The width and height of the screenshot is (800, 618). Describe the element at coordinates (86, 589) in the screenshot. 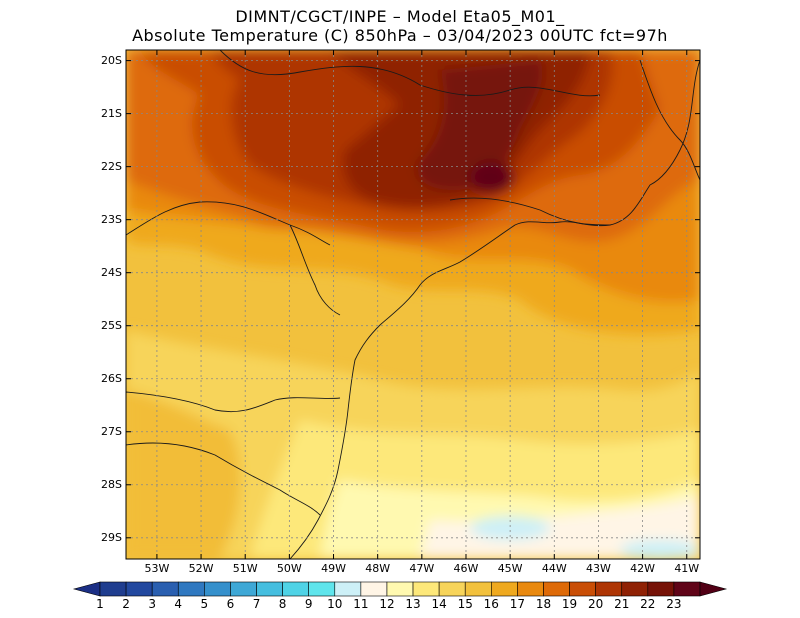

I see `colorbar-under-arrow` at that location.